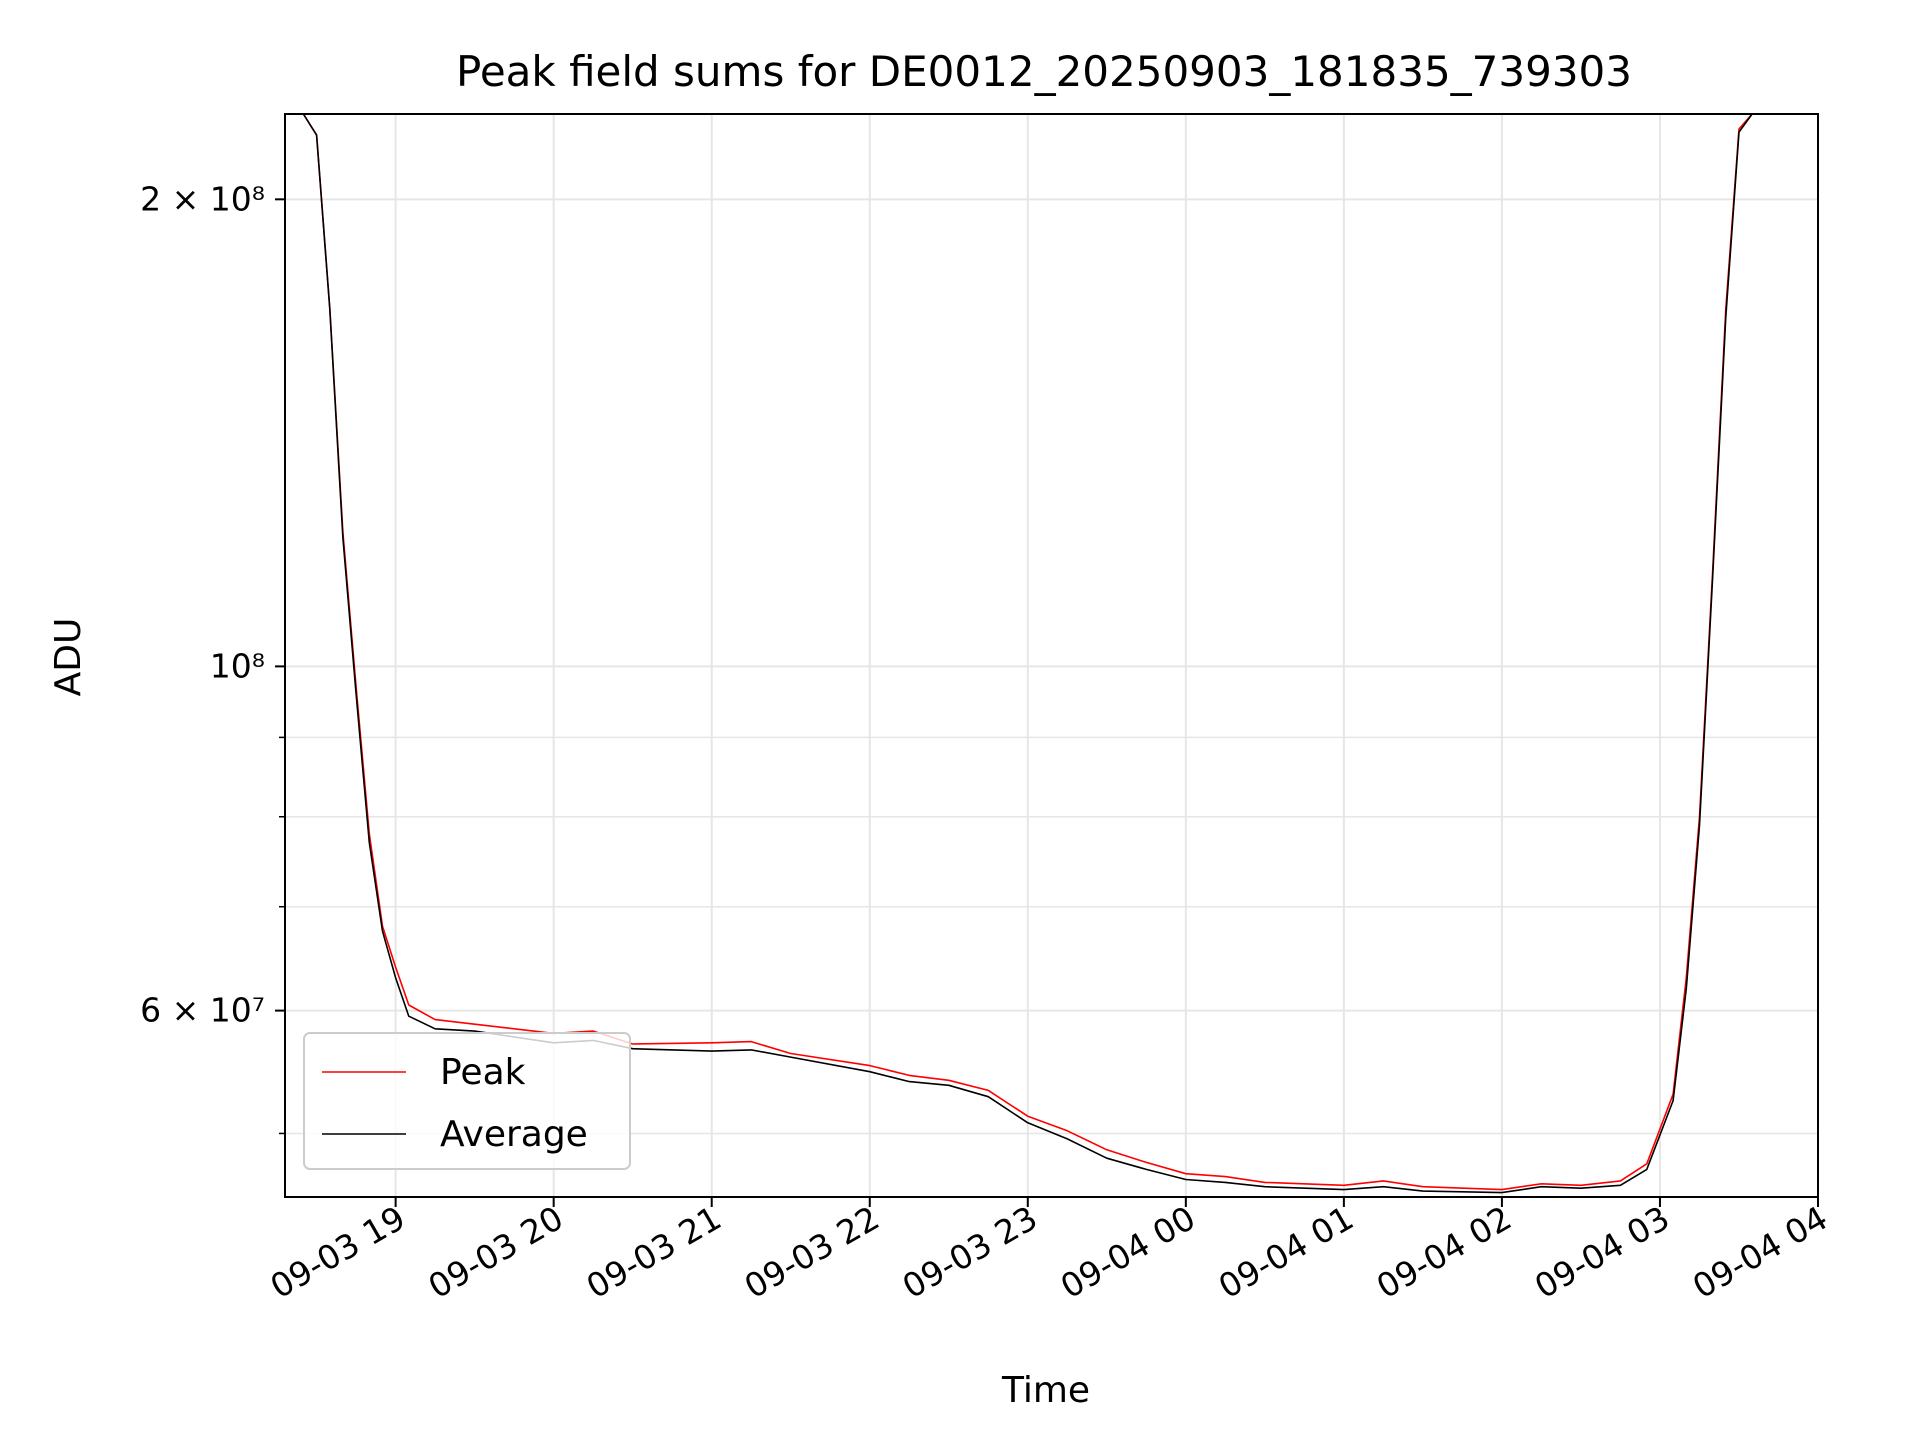 The image size is (1920, 1440). What do you see at coordinates (202, 198) in the screenshot?
I see `y-tick-label: 2 × 10⁸` at bounding box center [202, 198].